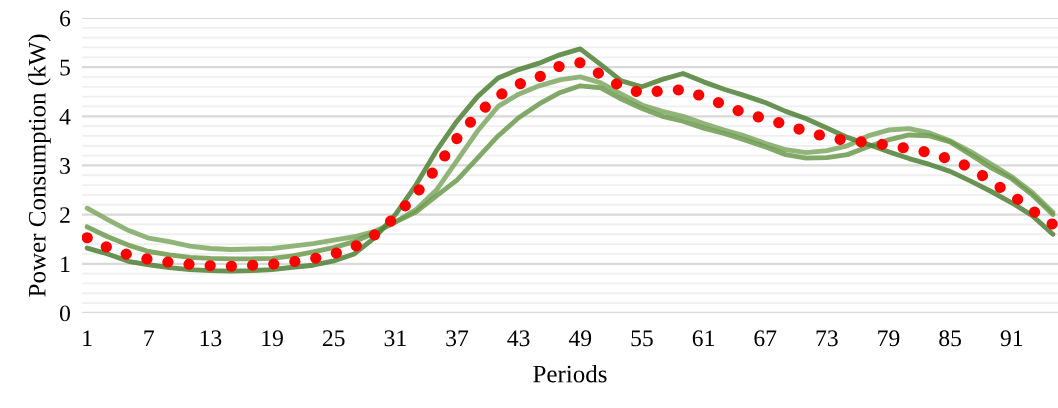  What do you see at coordinates (65, 264) in the screenshot?
I see `y-tick-label: 1` at bounding box center [65, 264].